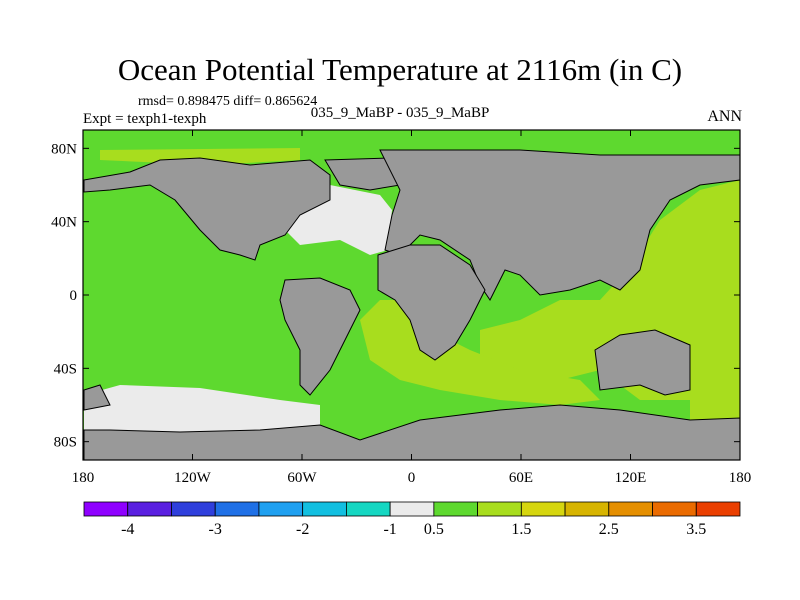 The height and width of the screenshot is (600, 800). Describe the element at coordinates (202, 408) in the screenshot. I see `southern-ocean-cold-zone` at that location.